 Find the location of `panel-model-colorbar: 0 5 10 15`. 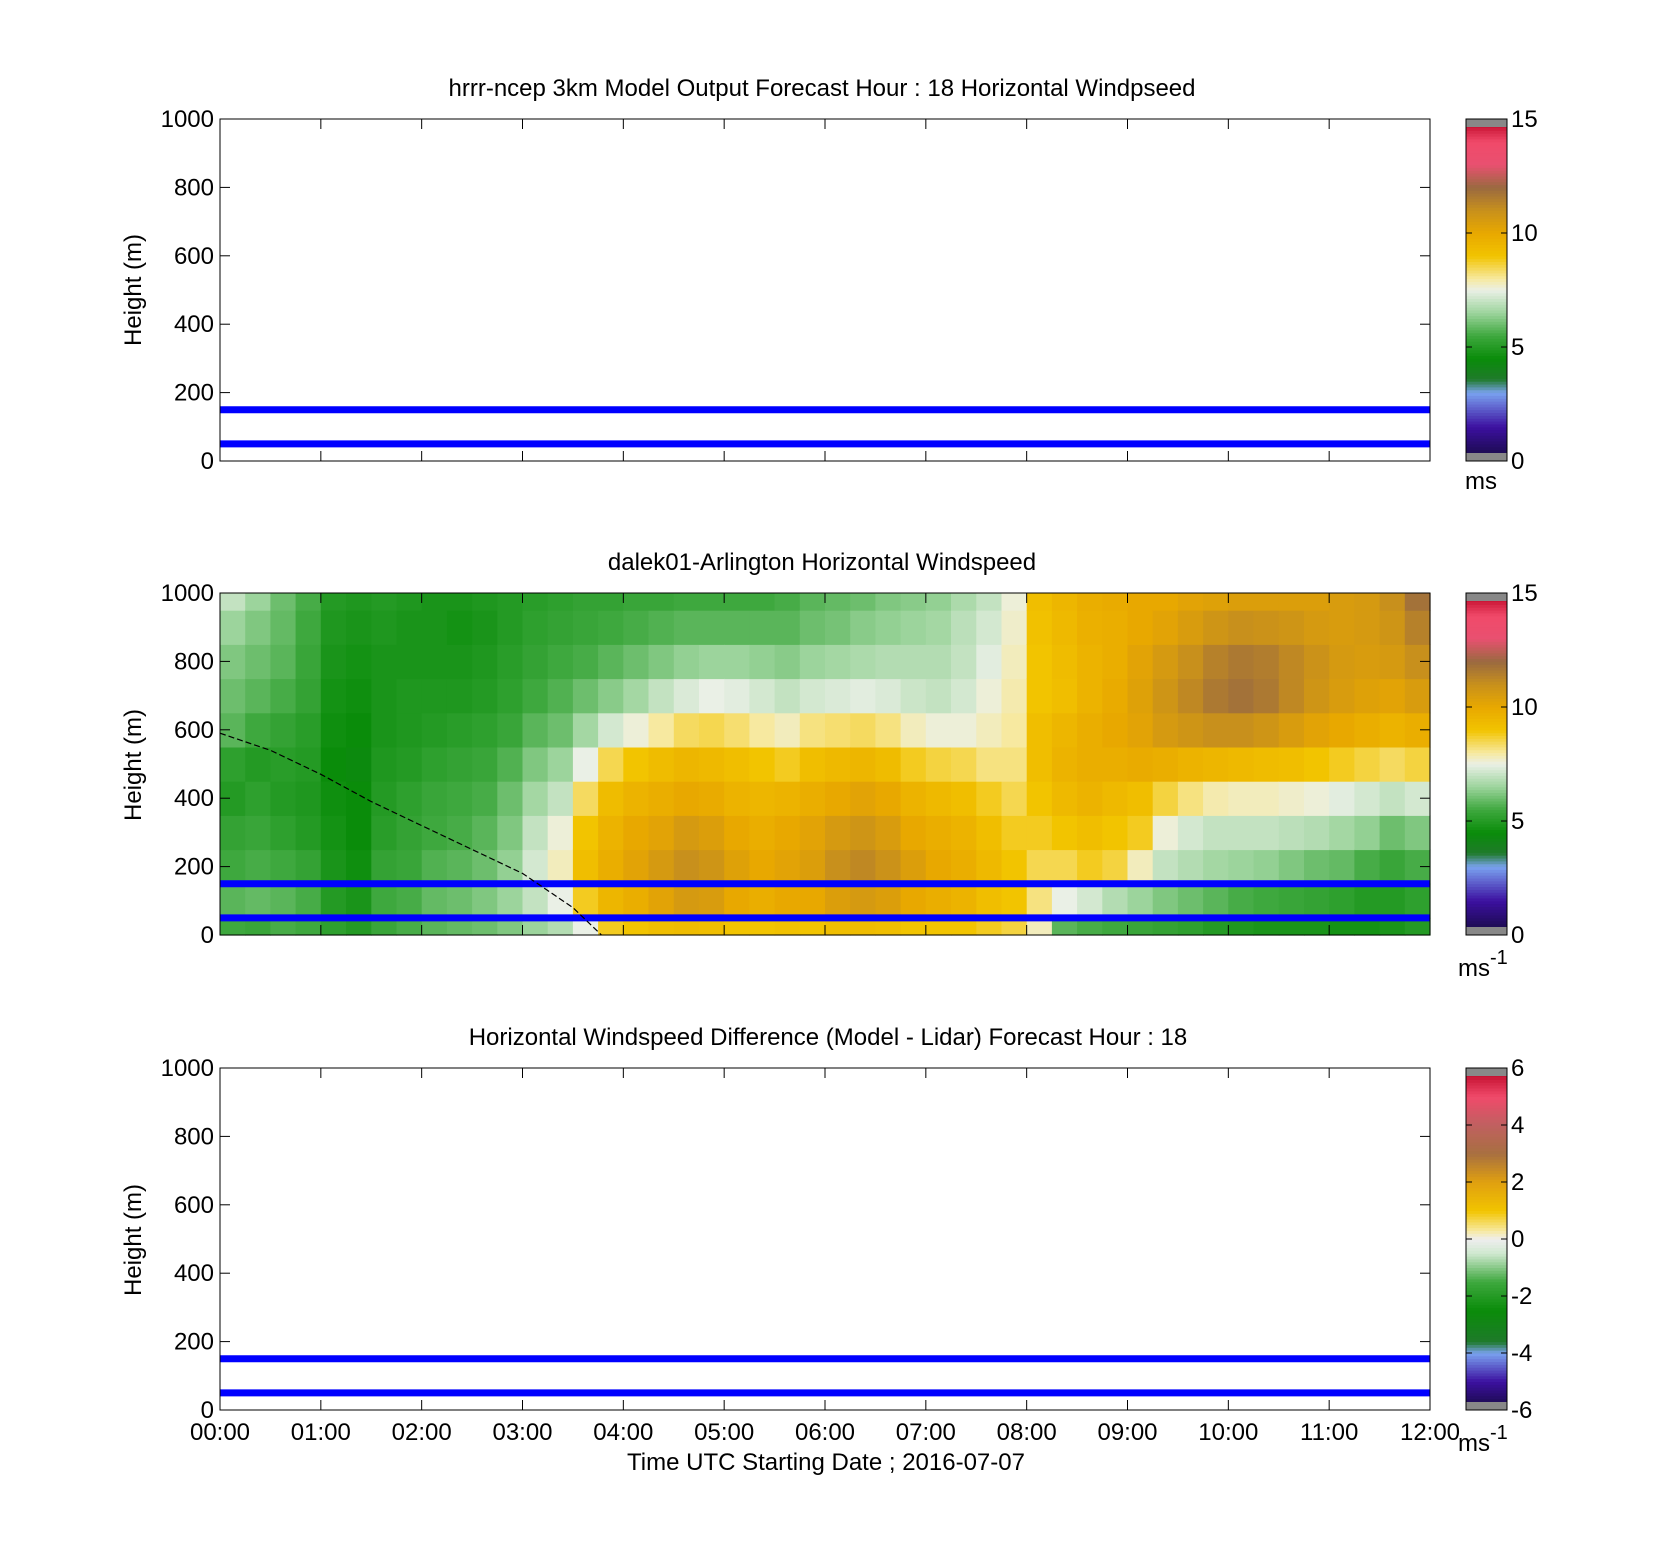

panel-model-colorbar: 0 5 10 15 is located at coordinates (1501, 290).